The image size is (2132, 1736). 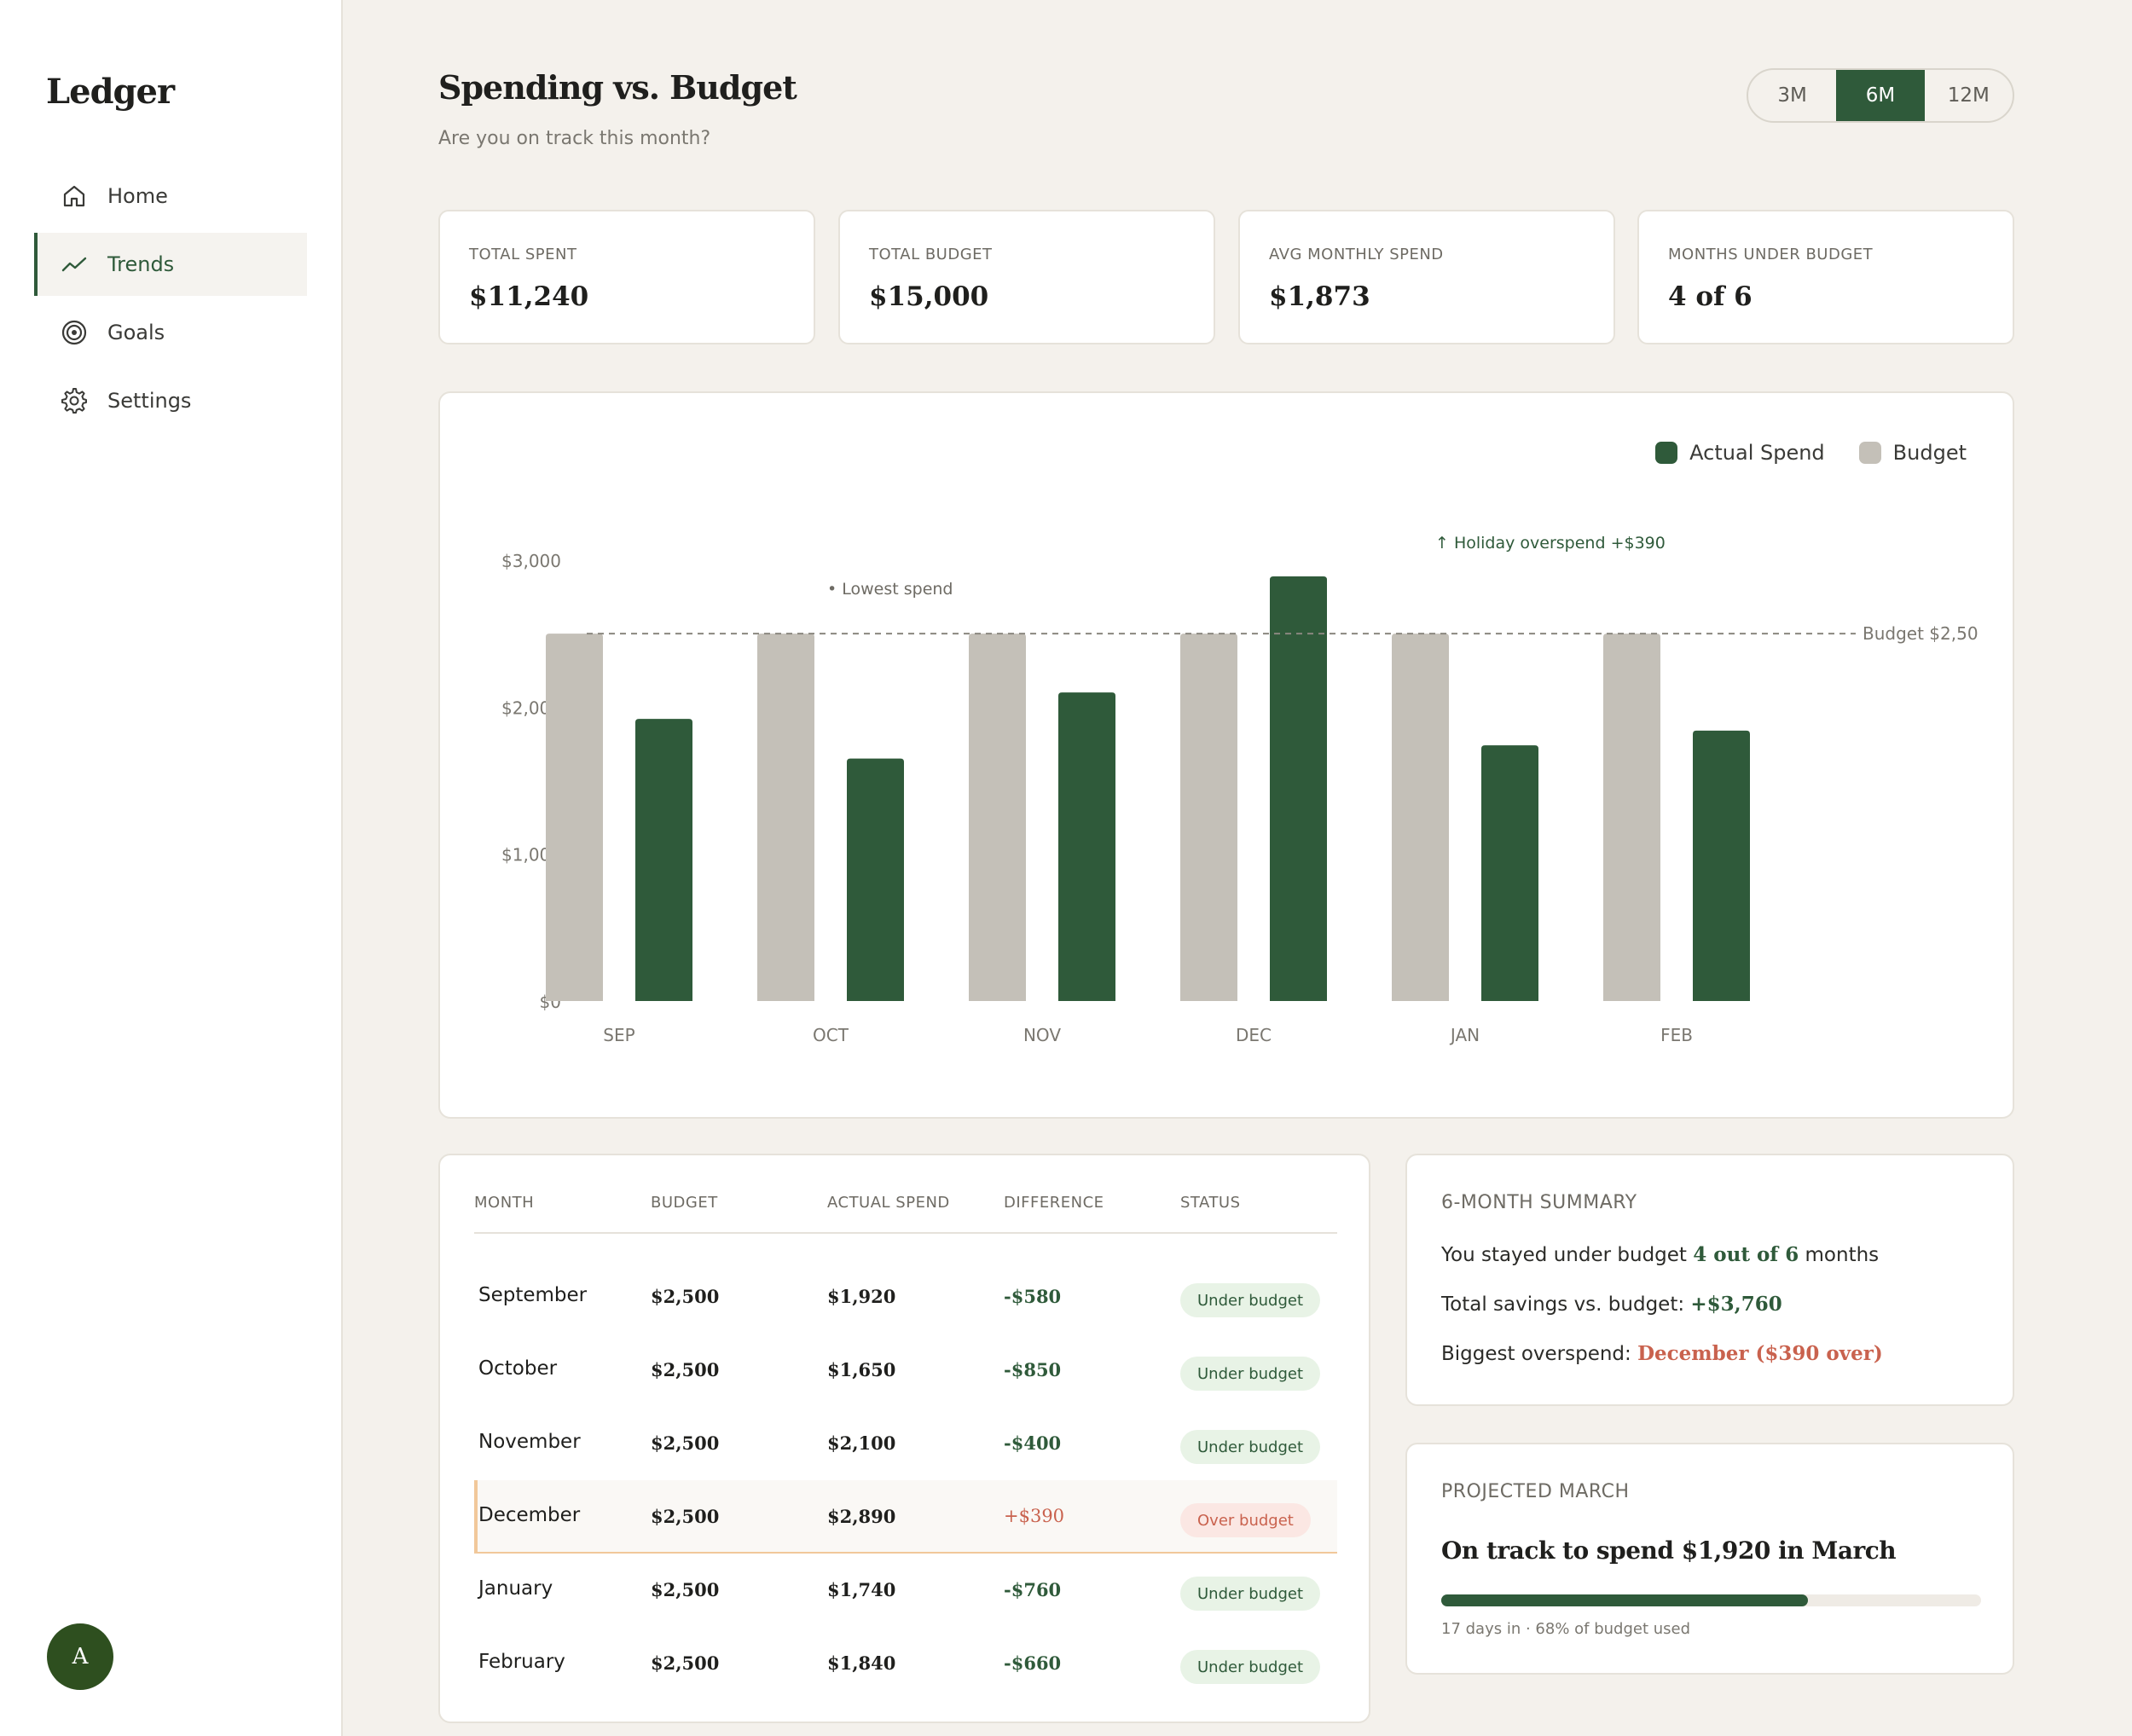 I want to click on summary-value: 4 out of 6, so click(x=1746, y=1254).